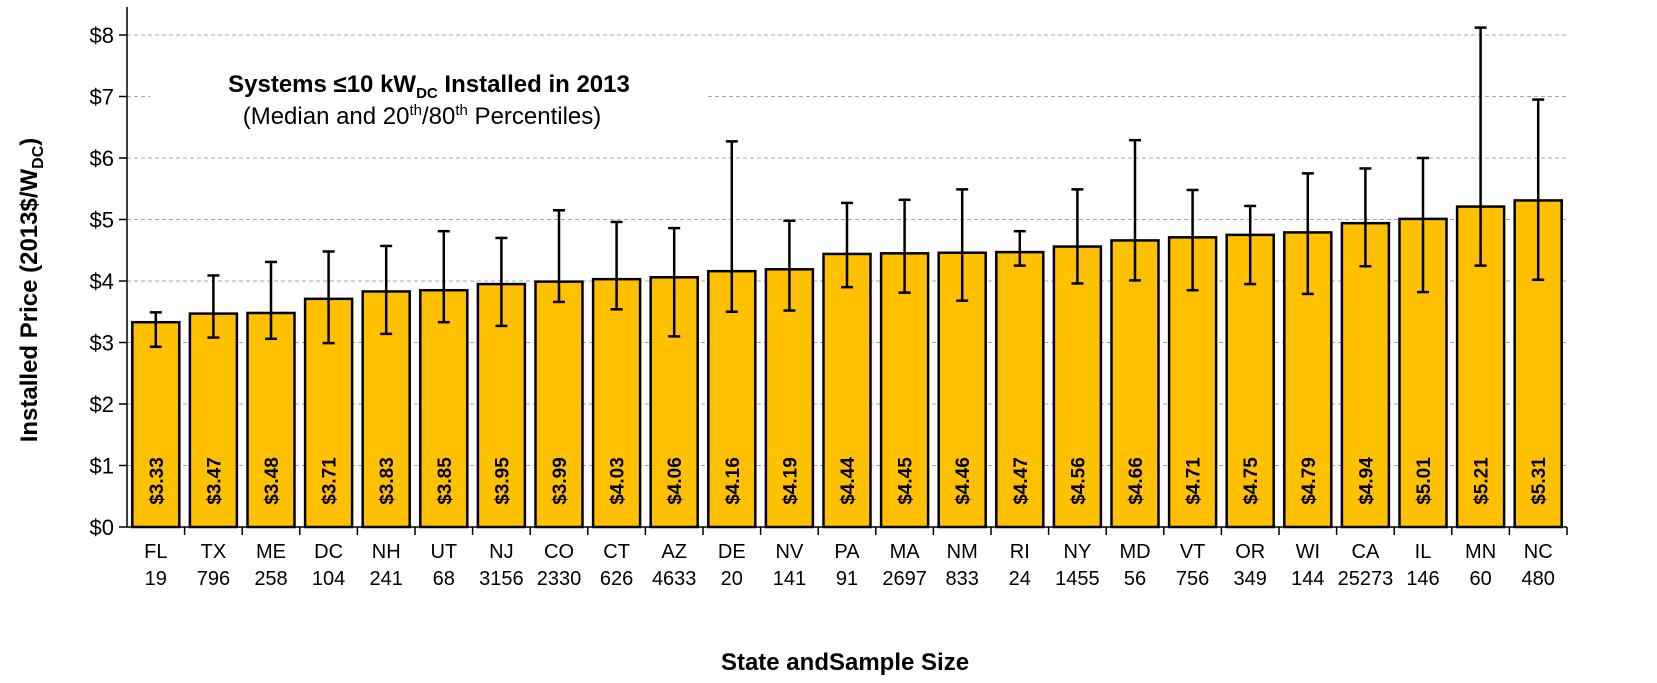  I want to click on x-tick-label-sample-size: 2697, so click(904, 579).